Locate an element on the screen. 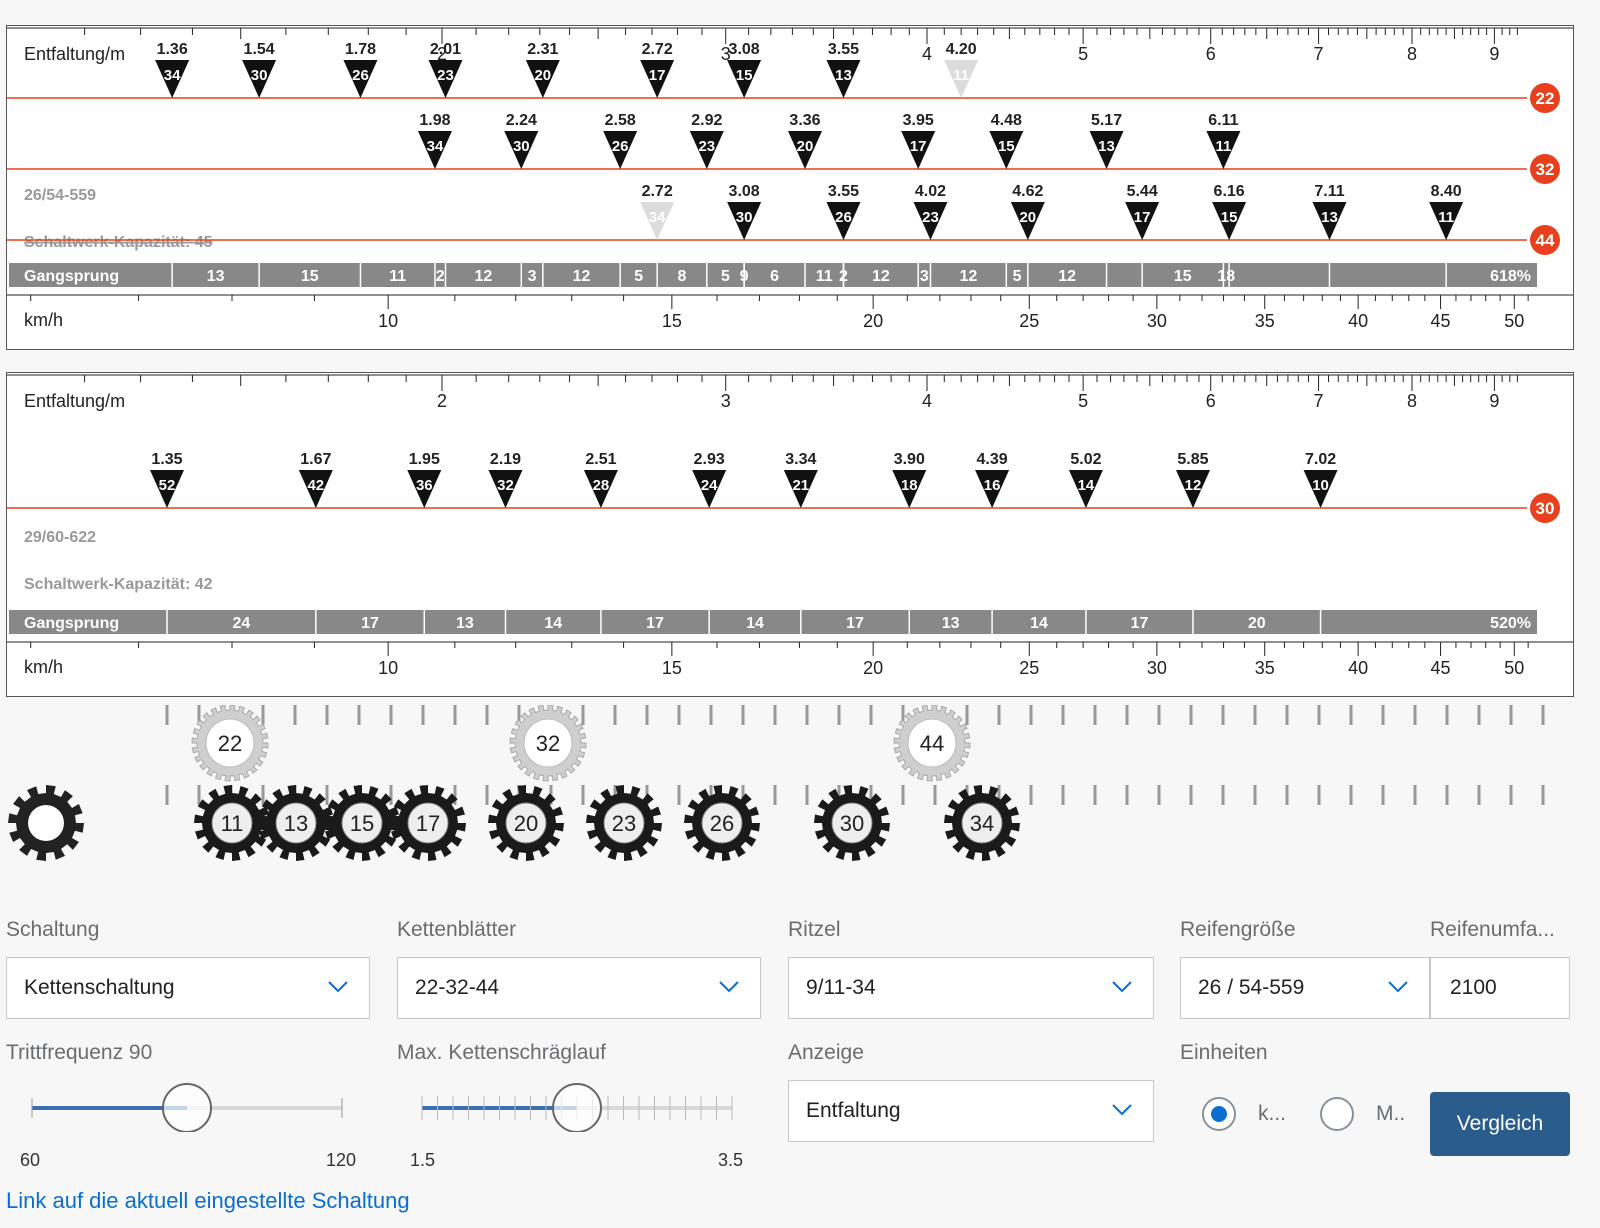  trittfrequenz-min: 60 is located at coordinates (30, 1160).